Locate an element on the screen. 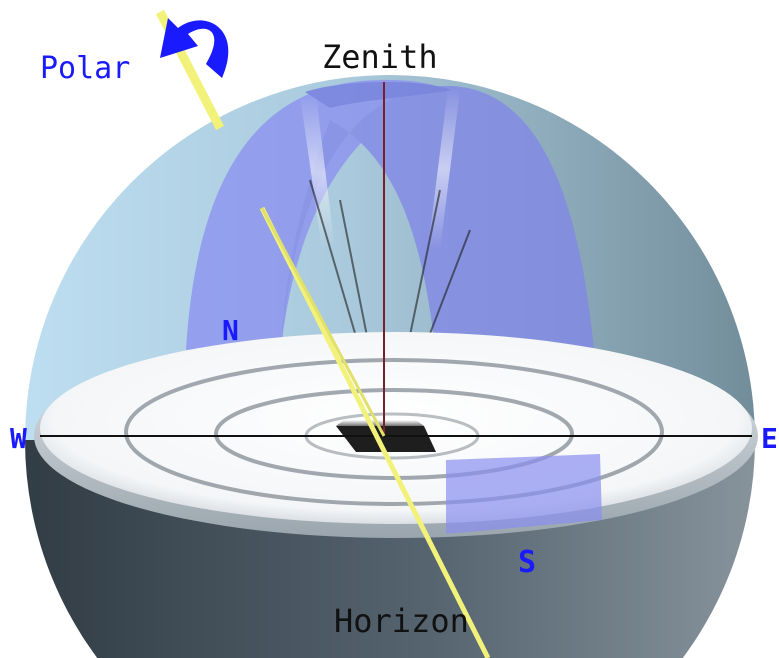 The image size is (779, 658). horizon-label: Horizon is located at coordinates (401, 621).